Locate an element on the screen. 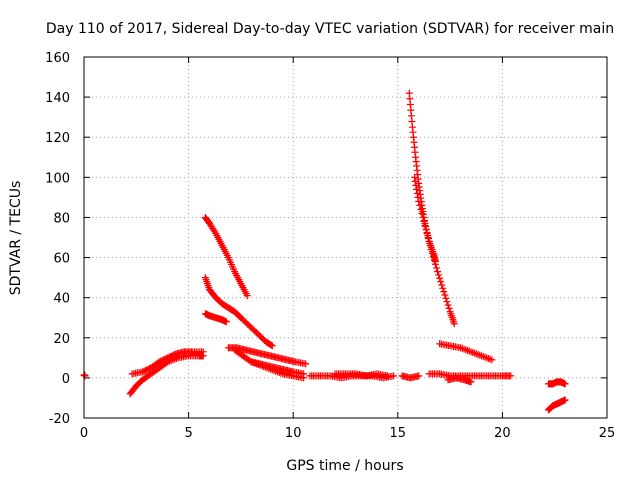 This screenshot has width=640, height=480. x-tick-label: 5 is located at coordinates (188, 433).